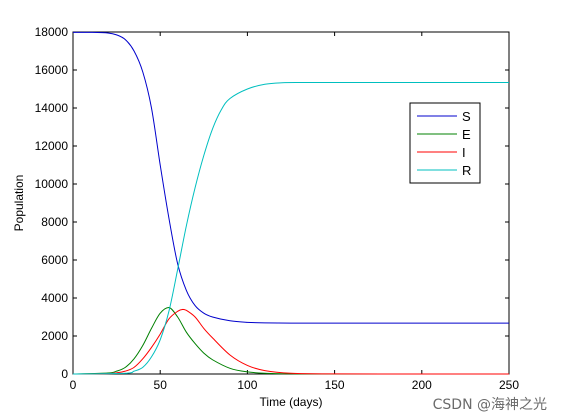 The width and height of the screenshot is (561, 420). Describe the element at coordinates (54, 336) in the screenshot. I see `y-tick-label: 2000` at that location.